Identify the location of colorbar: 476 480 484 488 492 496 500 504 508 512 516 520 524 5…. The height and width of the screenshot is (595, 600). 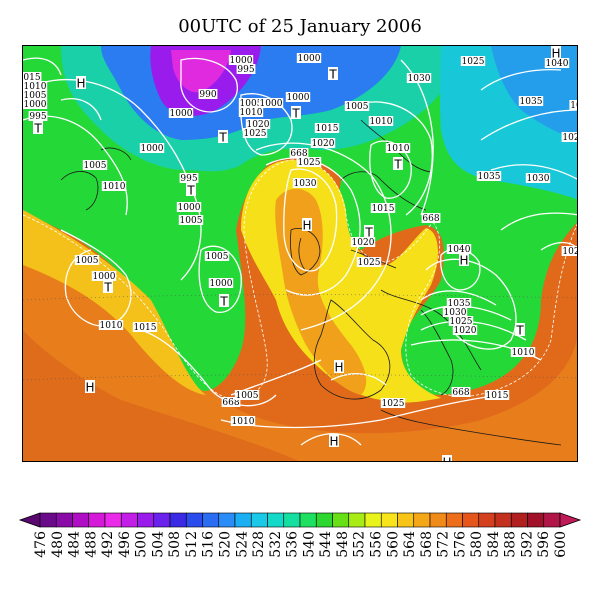
(300, 535).